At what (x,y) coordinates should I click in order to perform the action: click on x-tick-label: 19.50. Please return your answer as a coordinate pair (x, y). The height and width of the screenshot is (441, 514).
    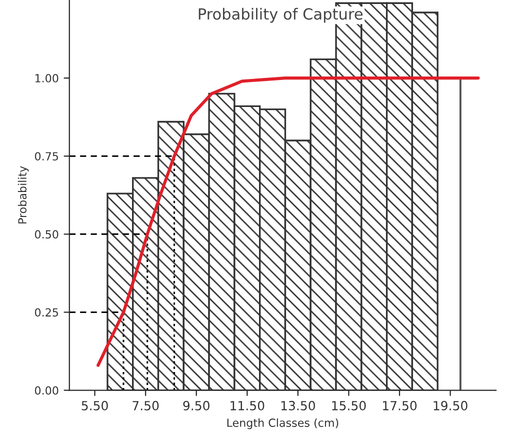
    Looking at the image, I should click on (451, 405).